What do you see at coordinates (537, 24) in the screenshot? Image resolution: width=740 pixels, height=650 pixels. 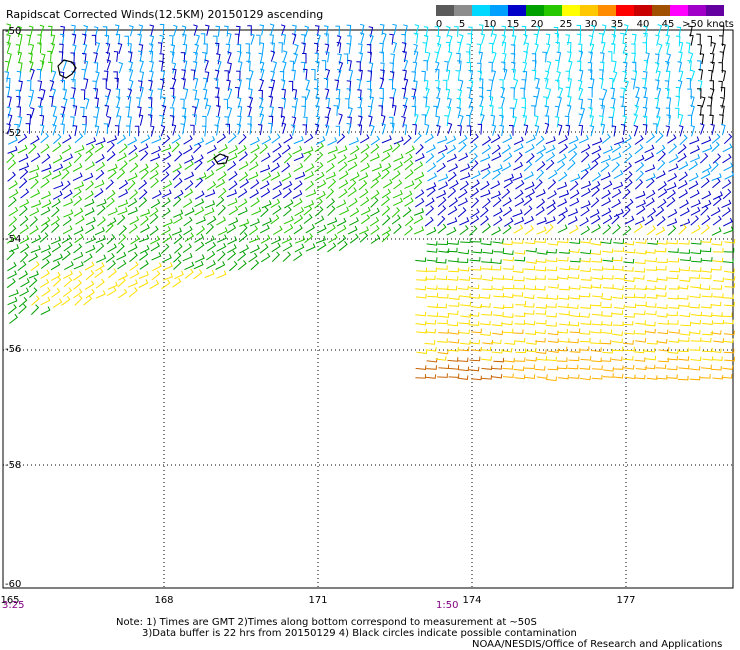 I see `scale-label: 20` at bounding box center [537, 24].